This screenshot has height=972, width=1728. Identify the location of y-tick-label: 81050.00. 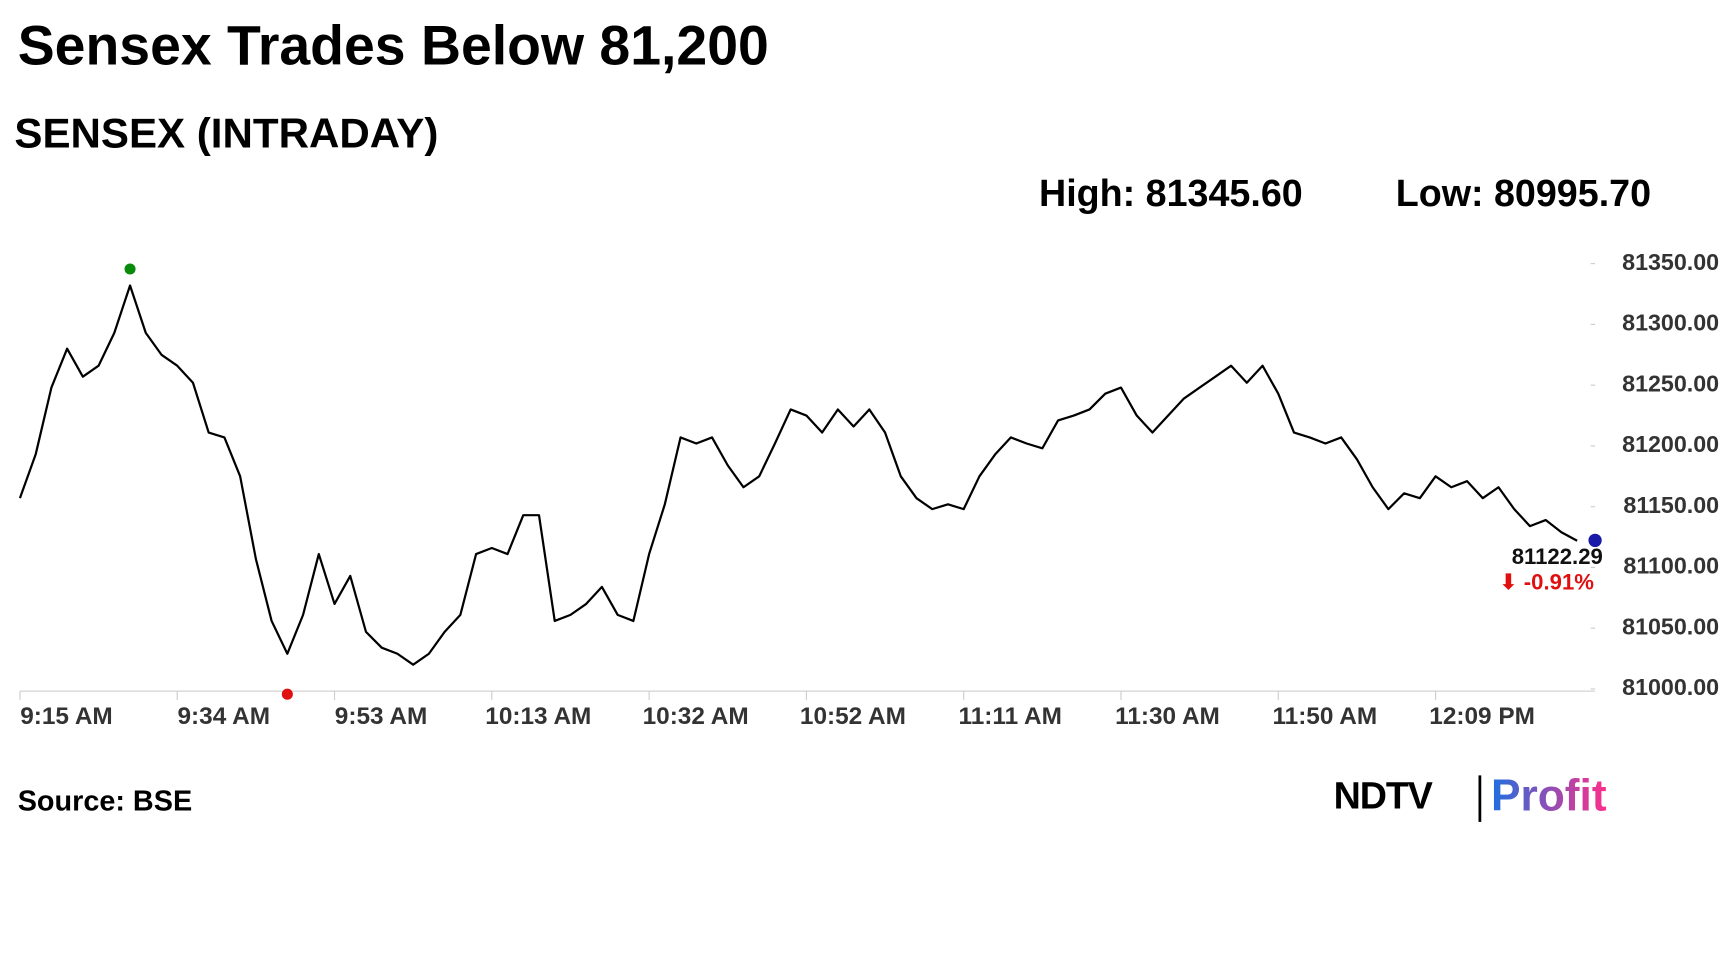
(1670, 626).